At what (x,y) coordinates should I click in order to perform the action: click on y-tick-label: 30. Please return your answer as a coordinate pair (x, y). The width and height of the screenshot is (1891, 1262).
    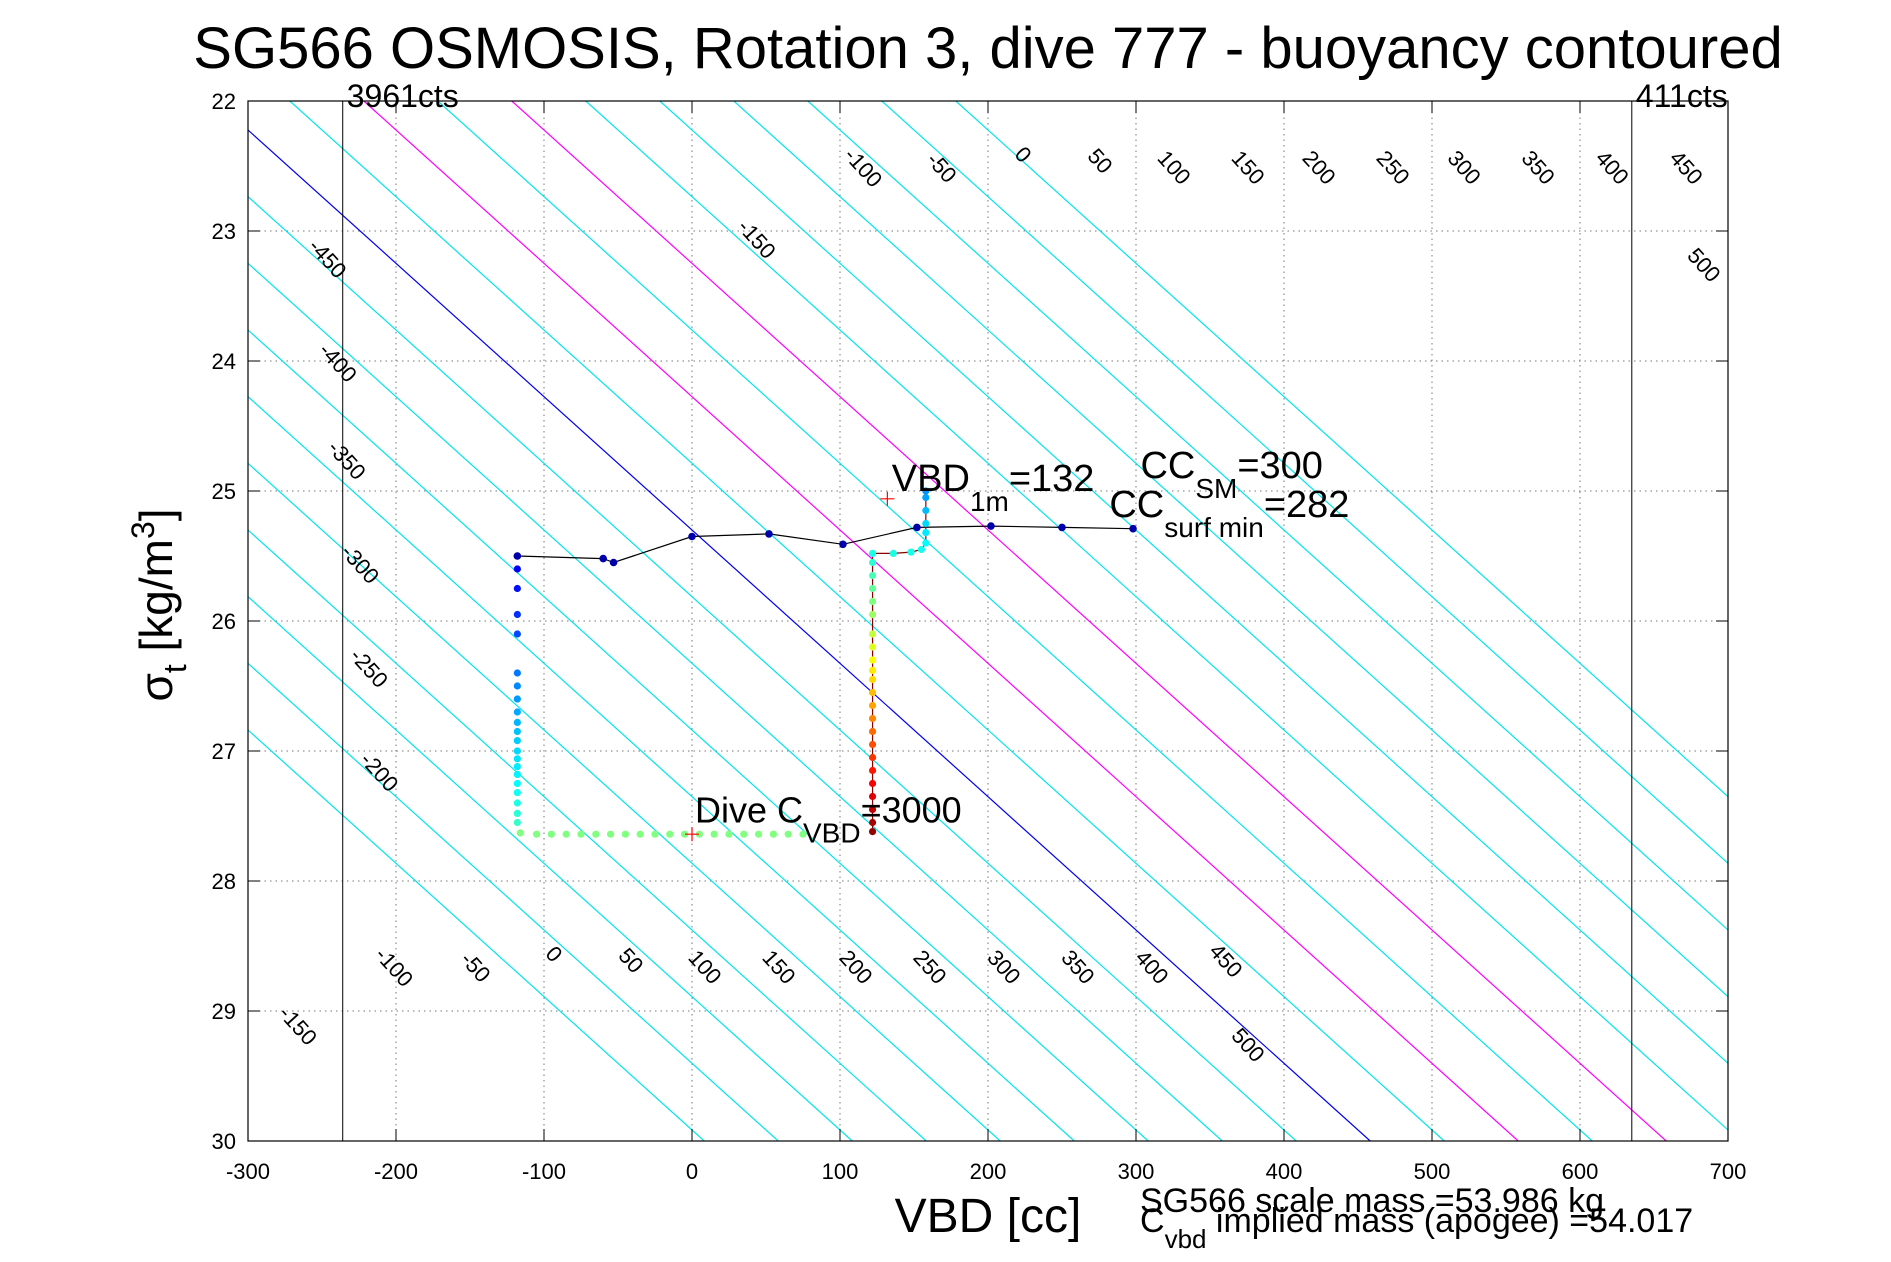
    Looking at the image, I should click on (224, 1141).